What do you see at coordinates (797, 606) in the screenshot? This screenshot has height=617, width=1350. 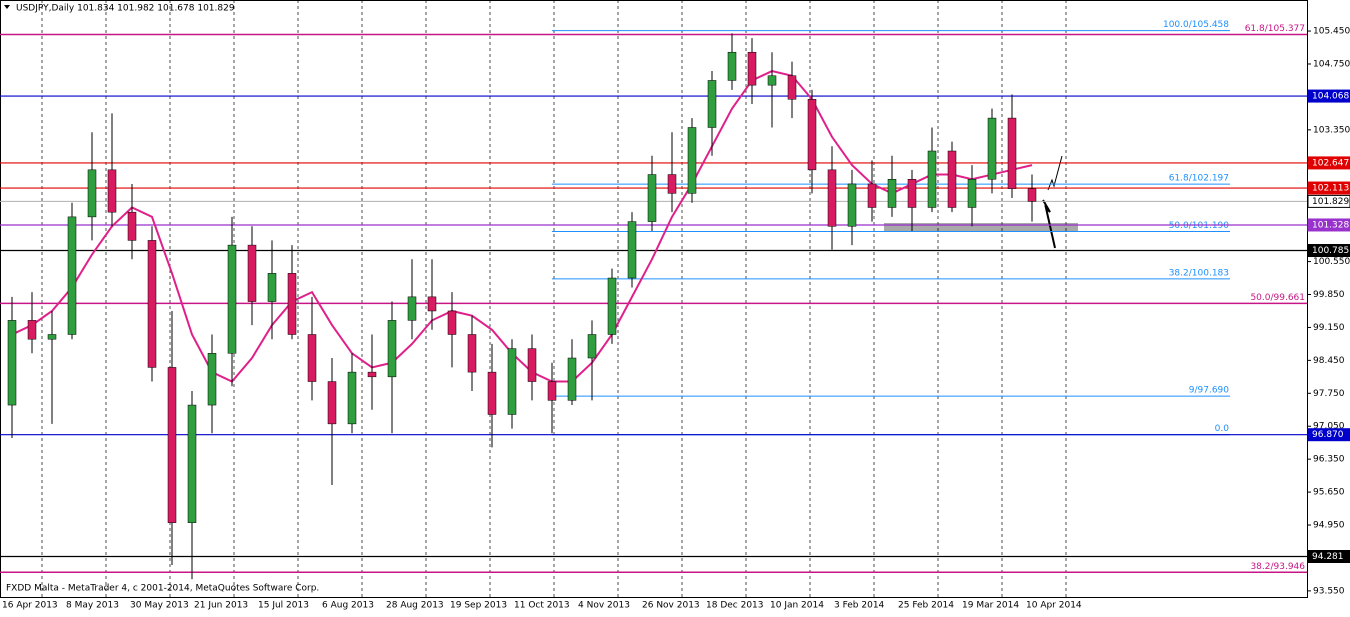 I see `x-tick-label: 10 Jan 2014` at bounding box center [797, 606].